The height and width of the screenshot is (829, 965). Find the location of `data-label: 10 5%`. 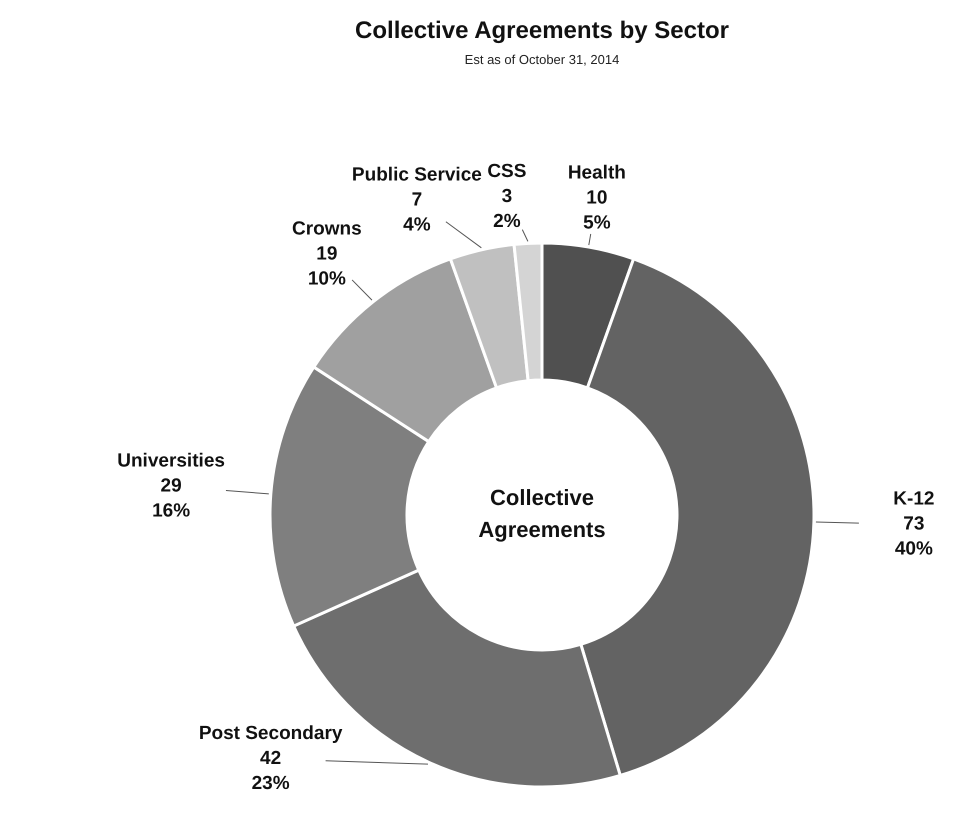

data-label: 10 5% is located at coordinates (597, 210).